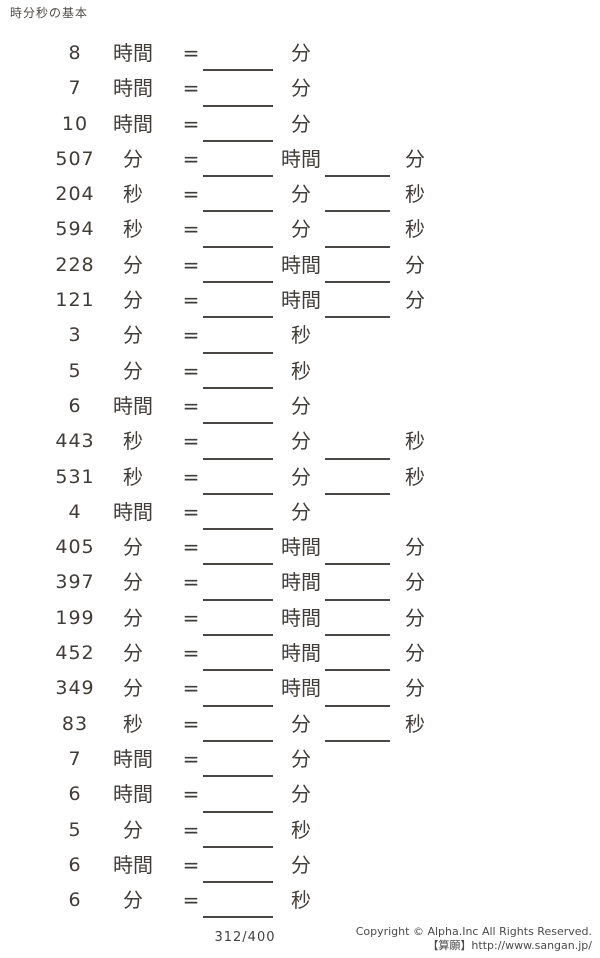 This screenshot has width=600, height=958. Describe the element at coordinates (300, 724) in the screenshot. I see `problem-row: 83 秒 = 分 秒` at that location.